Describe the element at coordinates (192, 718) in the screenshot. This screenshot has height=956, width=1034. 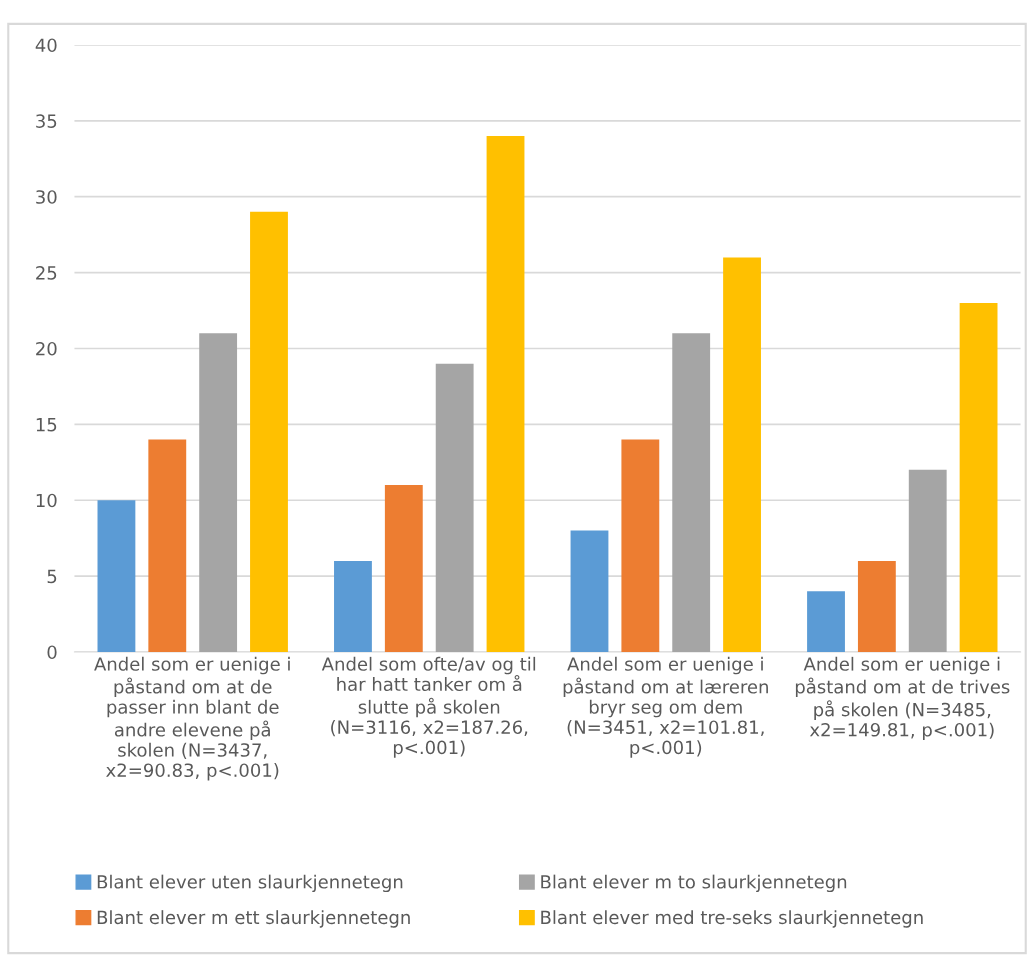
I see `x-tick-label: Andel som er uenige i påstand om at de passer inn blant de andre elevene på skolen (N=3437, x2=90.83, p<.001)` at that location.